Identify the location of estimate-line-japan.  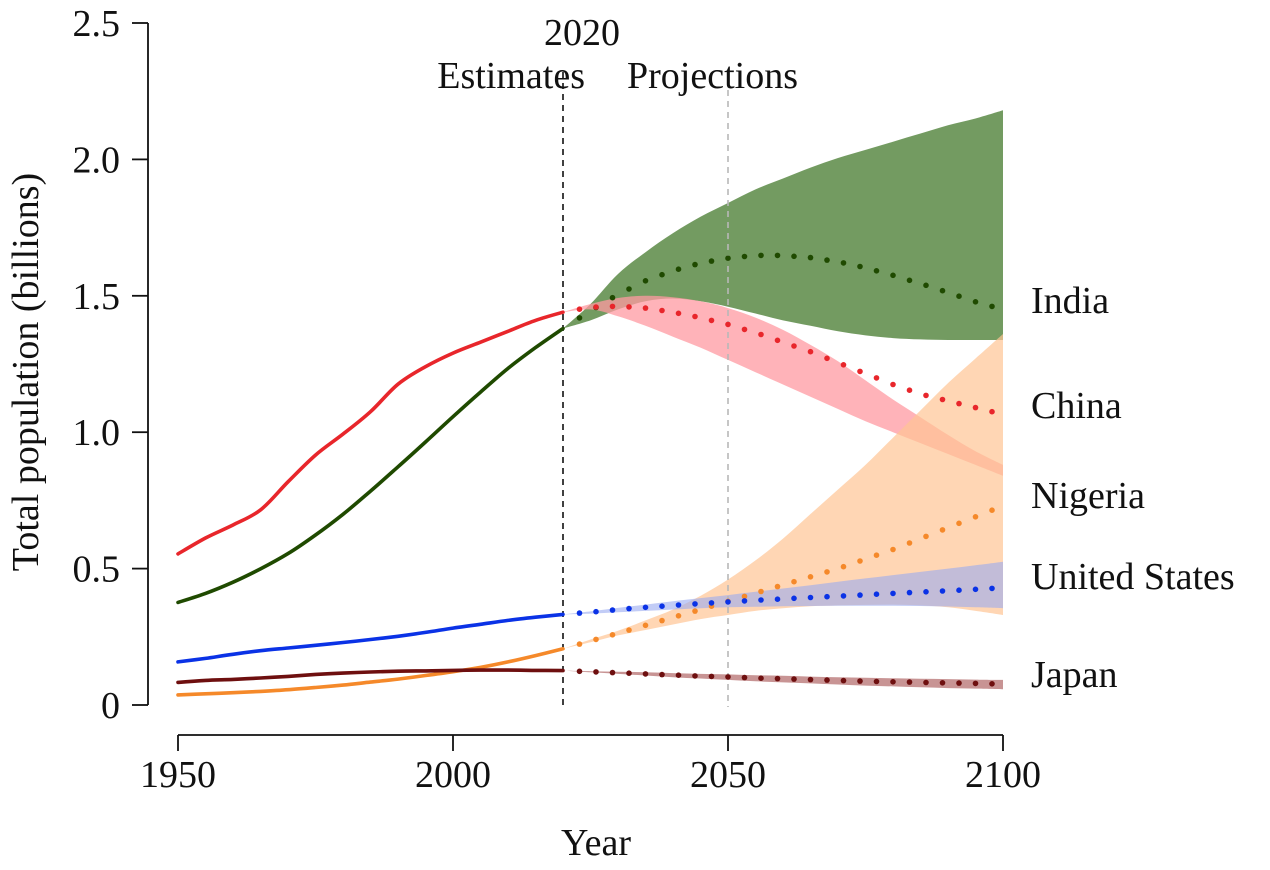
(370, 676).